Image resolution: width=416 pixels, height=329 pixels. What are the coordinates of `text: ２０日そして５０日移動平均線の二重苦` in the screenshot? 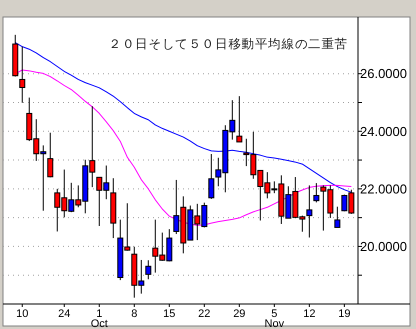 It's located at (228, 44).